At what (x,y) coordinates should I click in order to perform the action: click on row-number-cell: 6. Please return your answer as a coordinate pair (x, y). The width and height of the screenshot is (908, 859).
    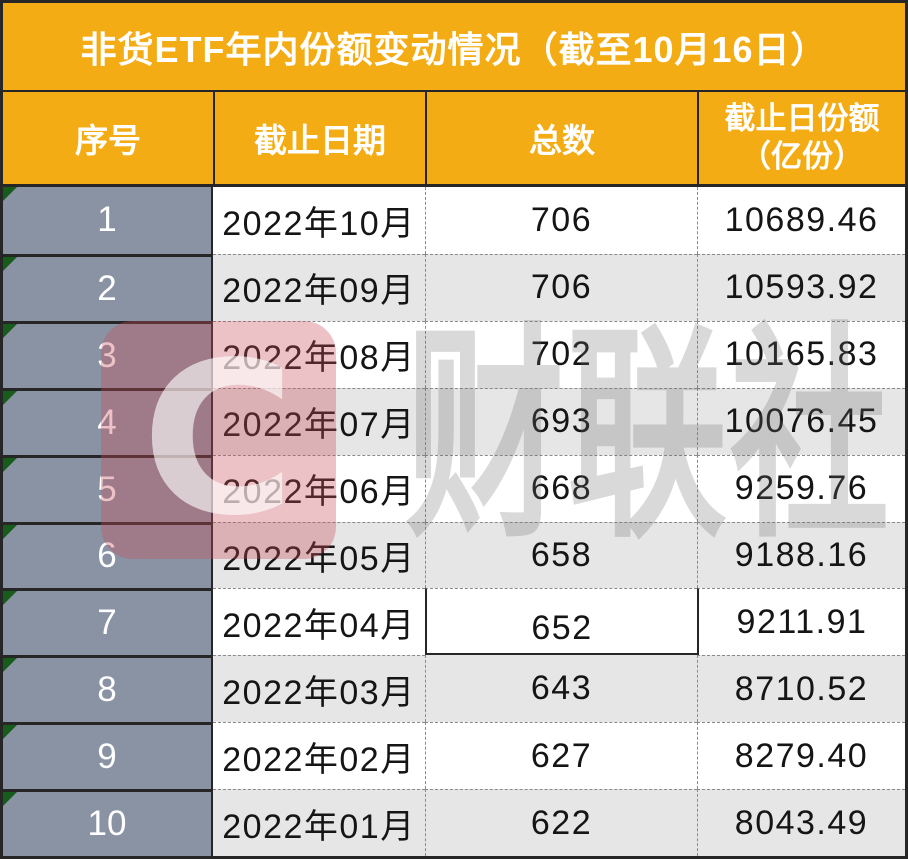
    Looking at the image, I should click on (108, 555).